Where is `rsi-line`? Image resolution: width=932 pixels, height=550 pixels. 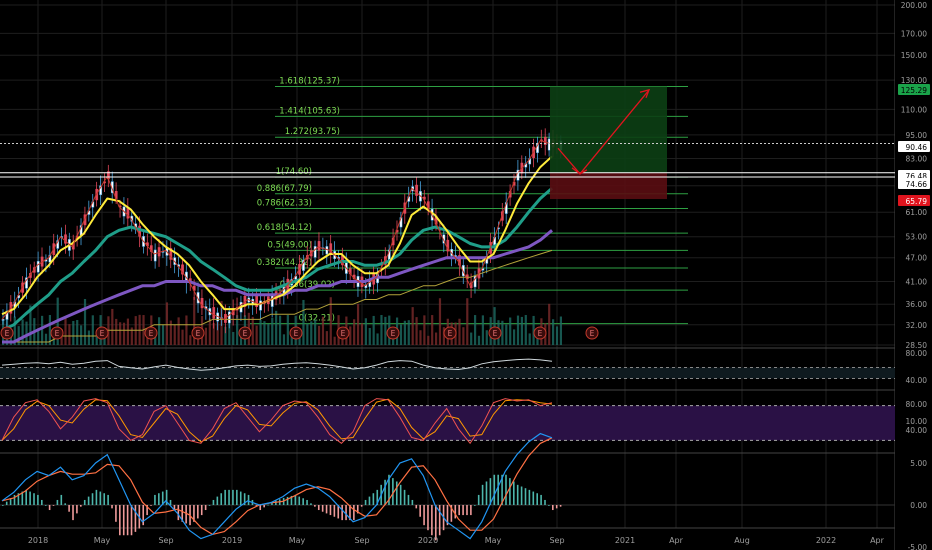
rsi-line is located at coordinates (277, 364).